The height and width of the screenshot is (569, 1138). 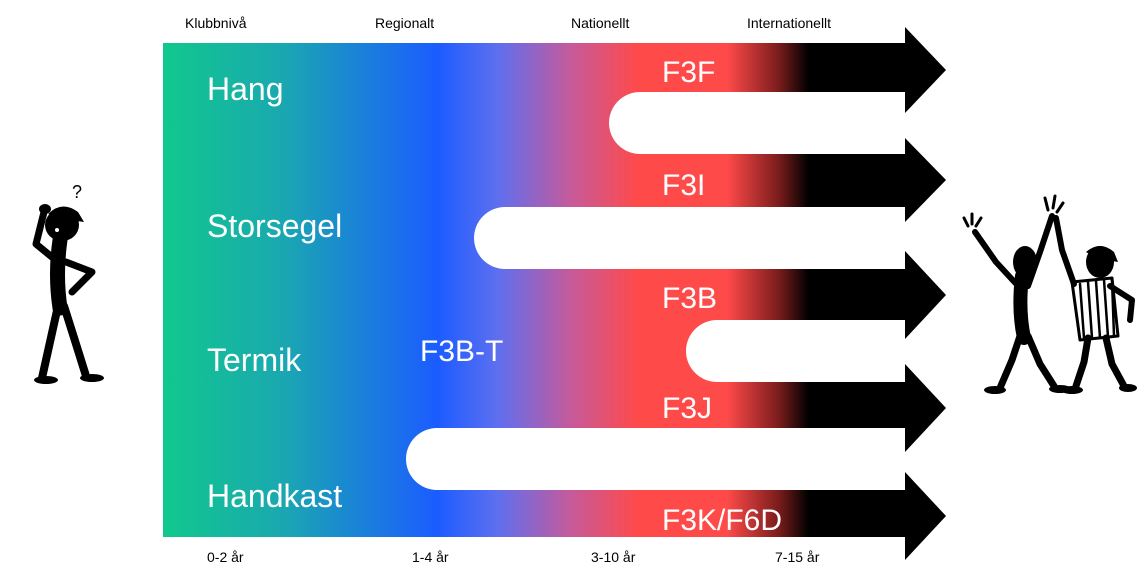 What do you see at coordinates (68, 283) in the screenshot?
I see `confused-person-icon: ?` at bounding box center [68, 283].